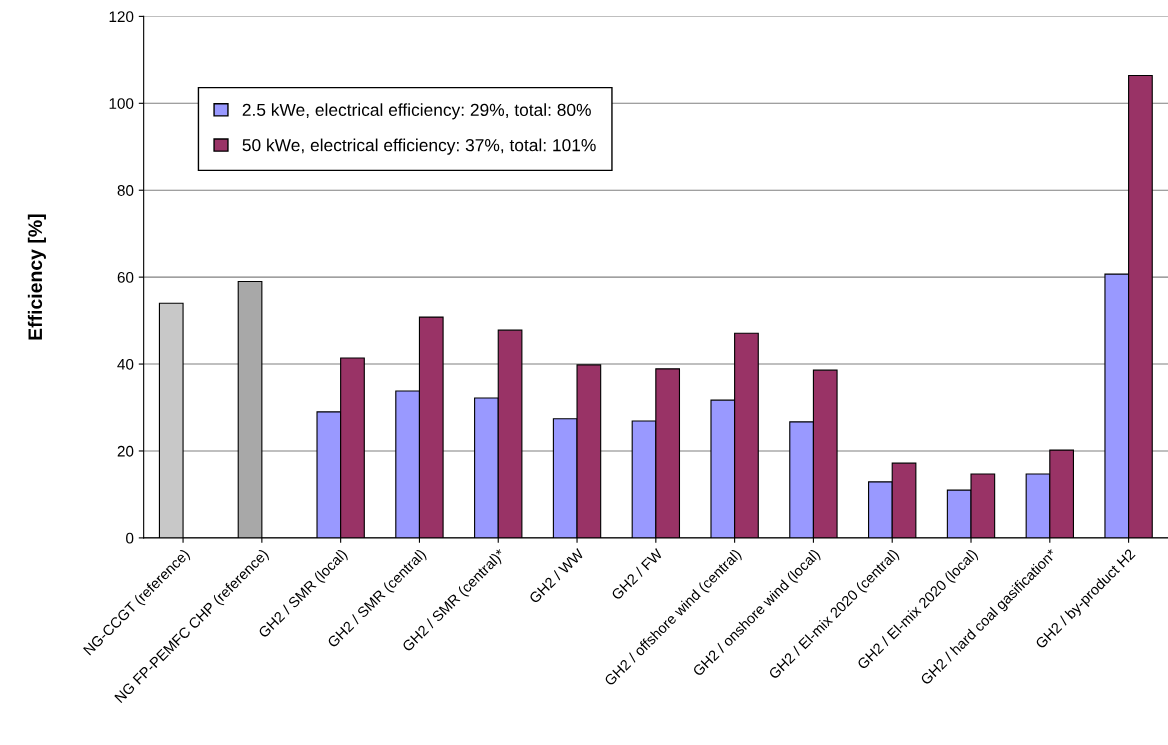  What do you see at coordinates (125, 364) in the screenshot?
I see `y-tick-label: 40` at bounding box center [125, 364].